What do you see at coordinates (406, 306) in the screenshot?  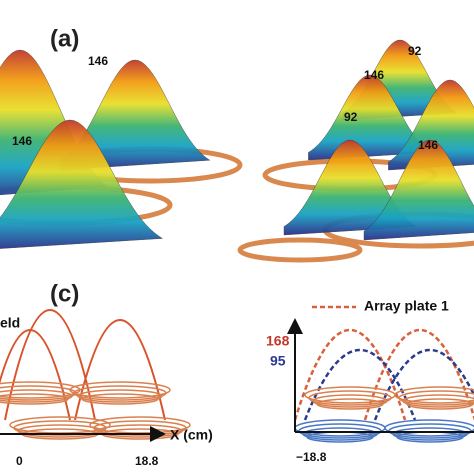 I see `legend-text: Array plate 1` at bounding box center [406, 306].